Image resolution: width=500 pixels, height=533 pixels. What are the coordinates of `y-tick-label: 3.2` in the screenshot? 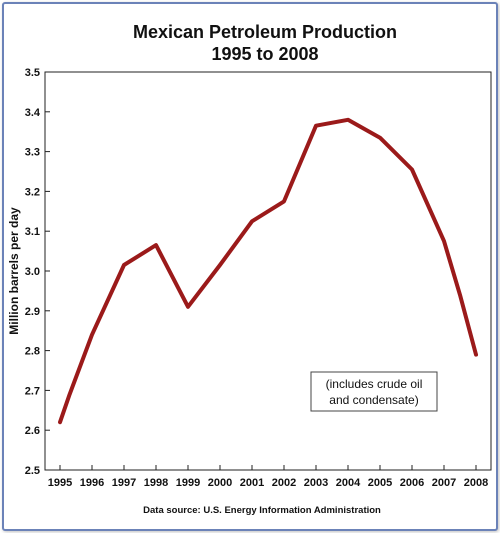 It's located at (32, 192).